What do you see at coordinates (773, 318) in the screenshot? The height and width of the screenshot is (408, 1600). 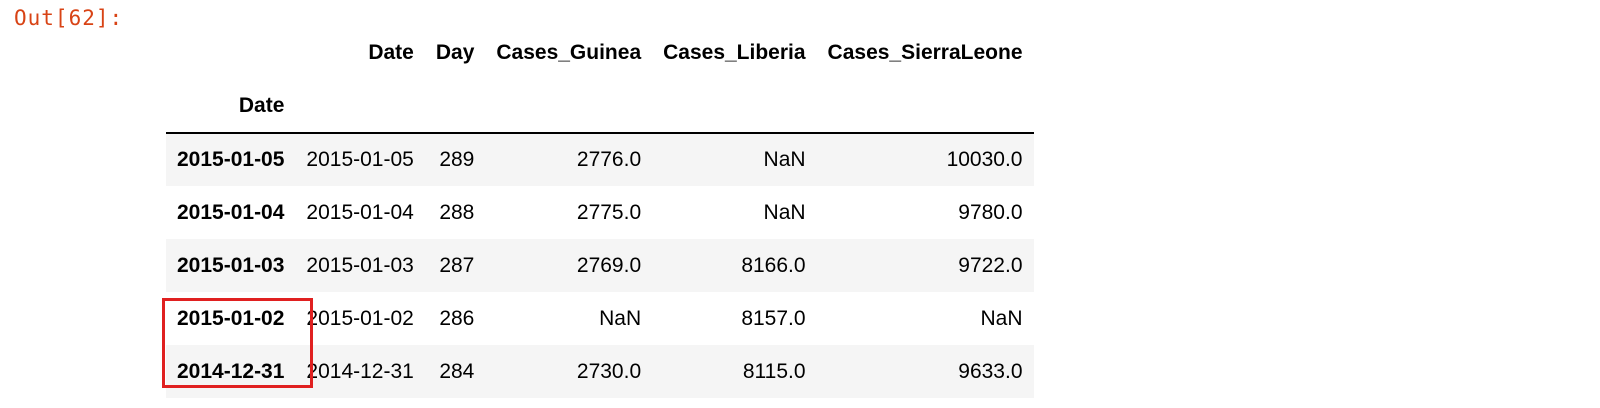 I see `cell-cases-liberia: 8157.0` at bounding box center [773, 318].